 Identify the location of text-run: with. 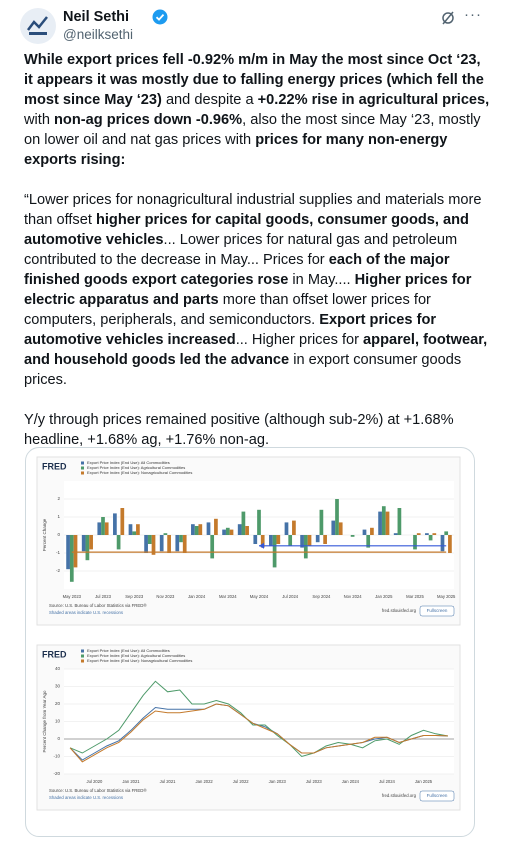
(39, 120).